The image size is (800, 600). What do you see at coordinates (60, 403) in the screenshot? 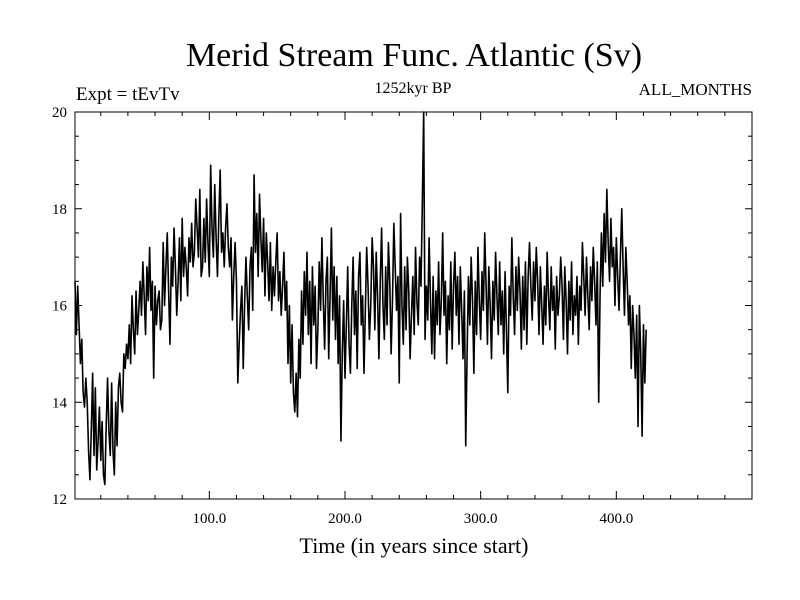
I see `y-tick-label: 14` at bounding box center [60, 403].